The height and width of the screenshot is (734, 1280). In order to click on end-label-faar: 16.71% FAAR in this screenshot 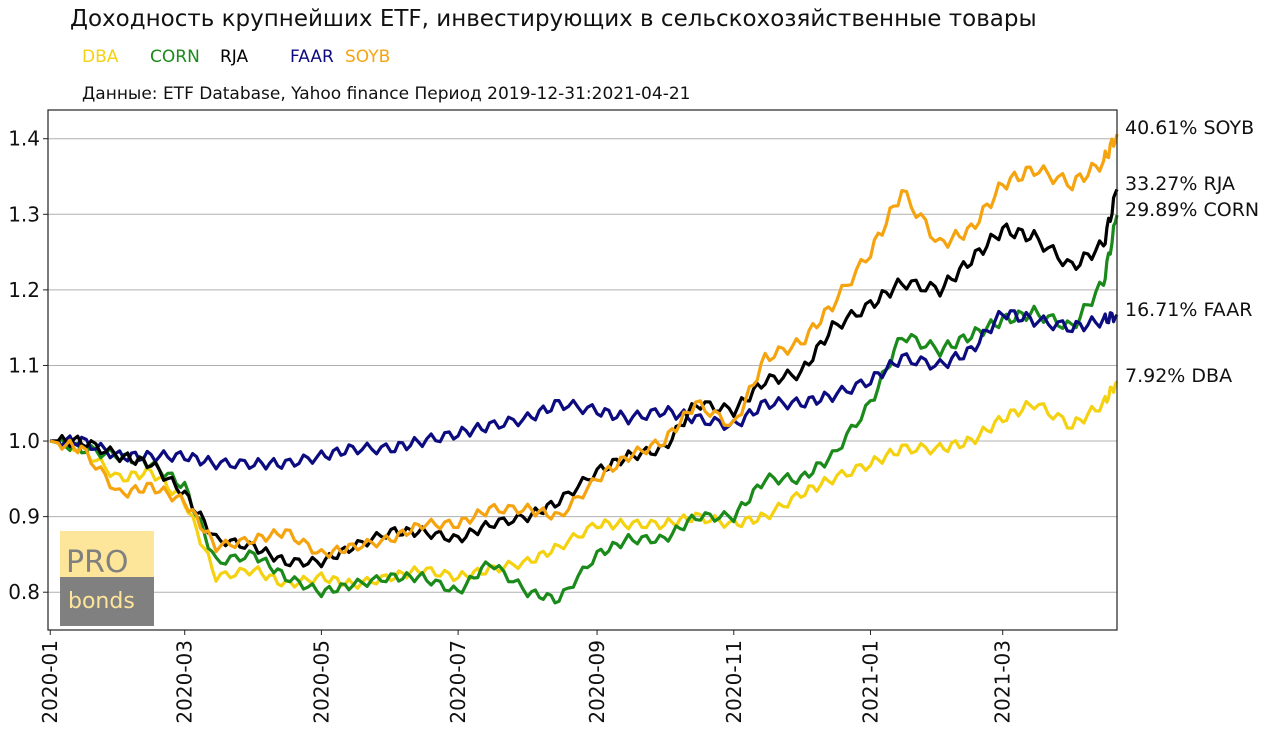, I will do `click(1188, 310)`.